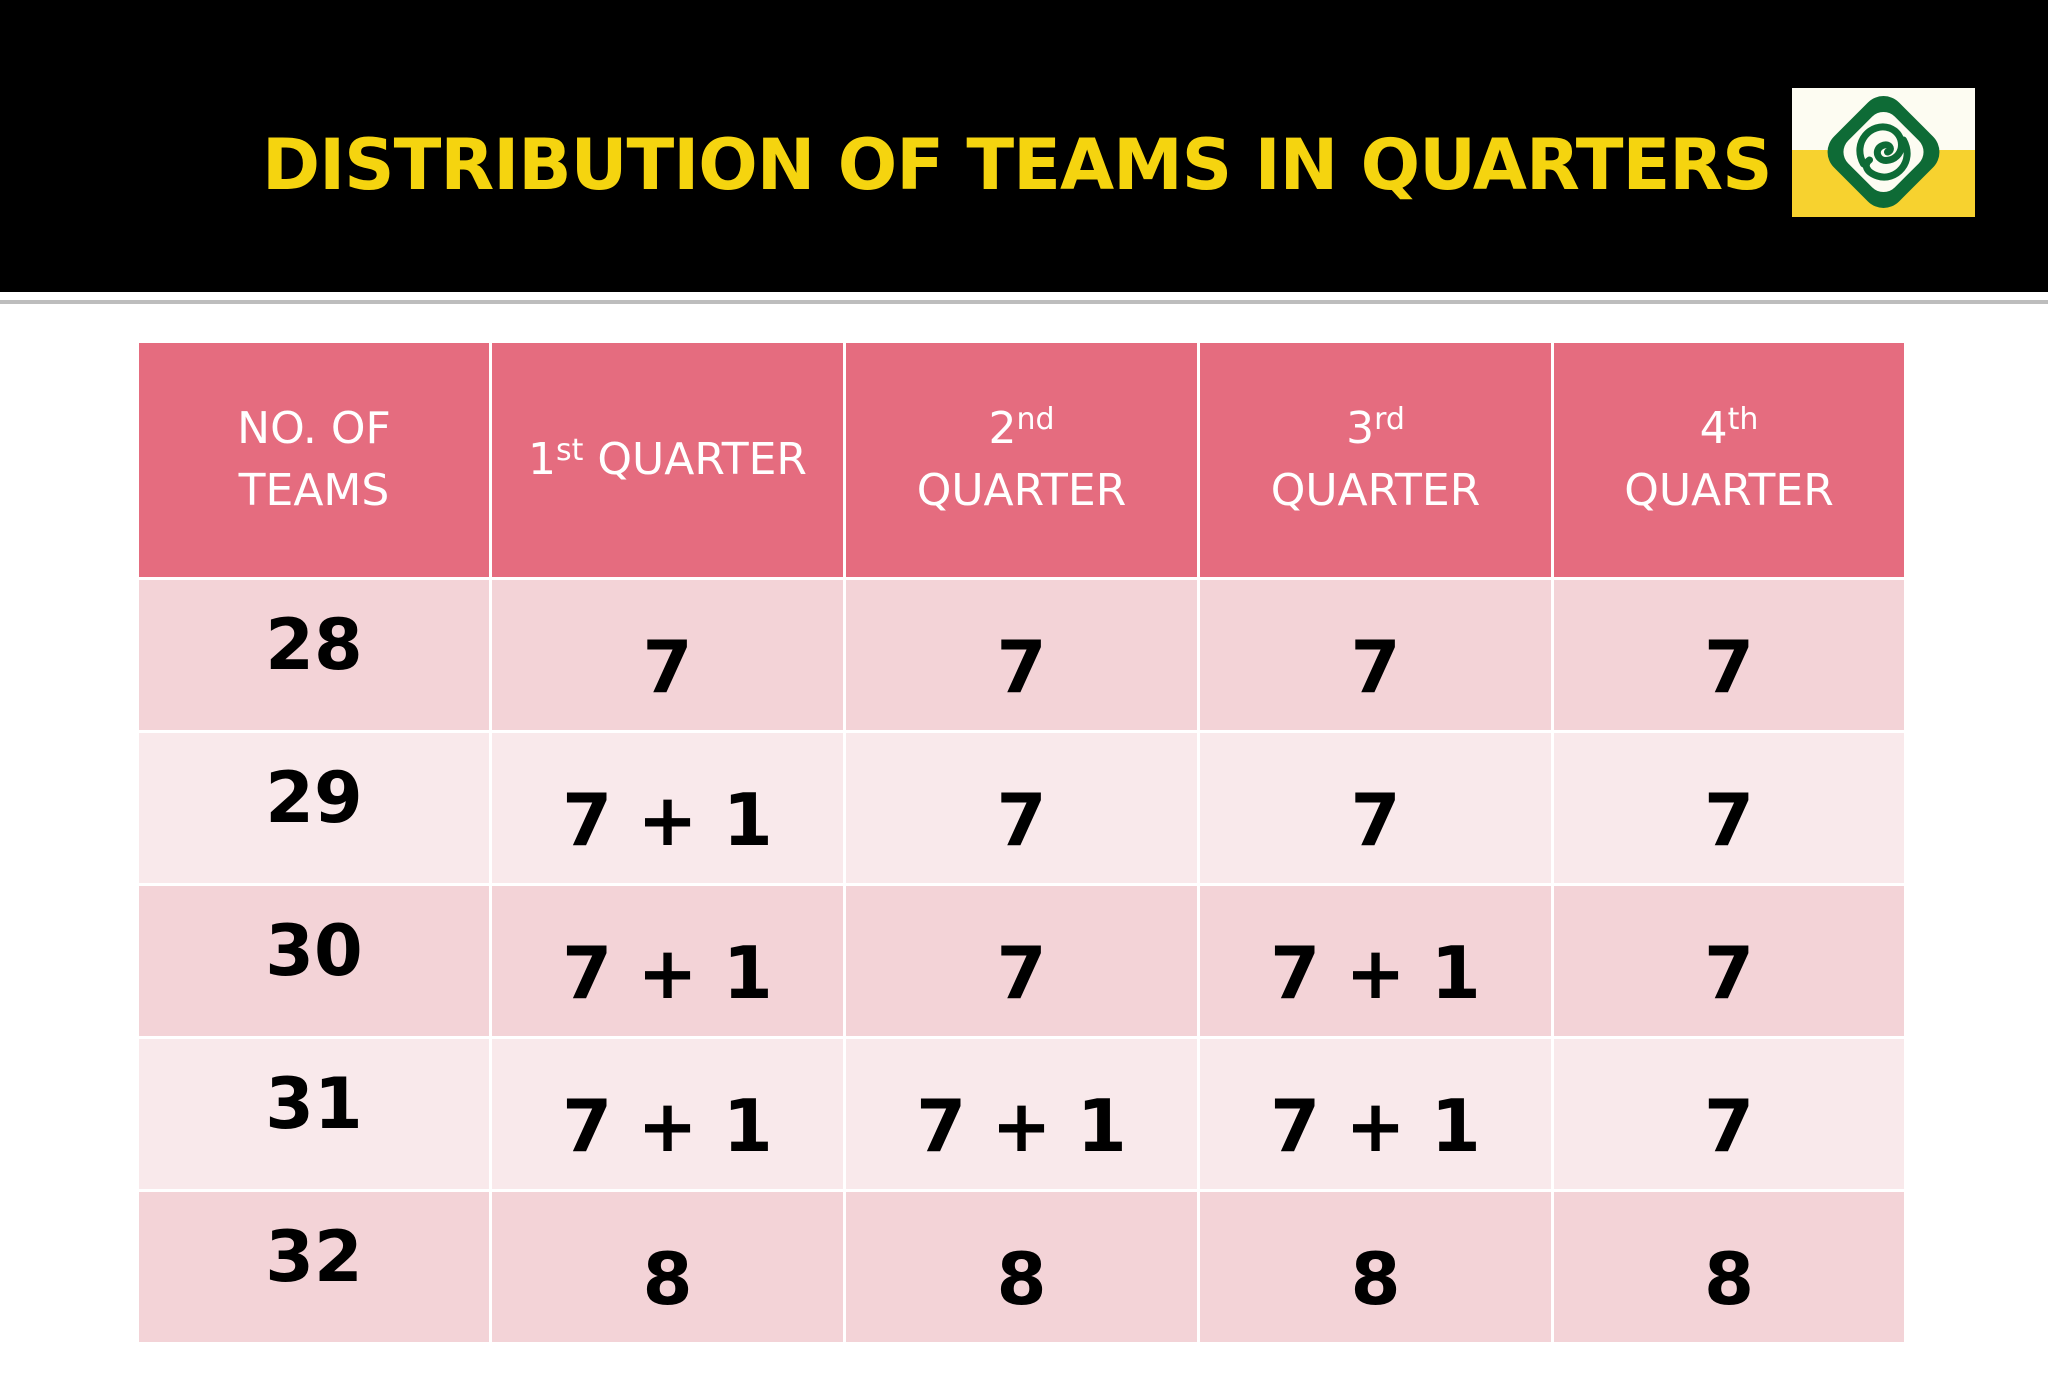  Describe the element at coordinates (1024, 302) in the screenshot. I see `header-divider` at that location.